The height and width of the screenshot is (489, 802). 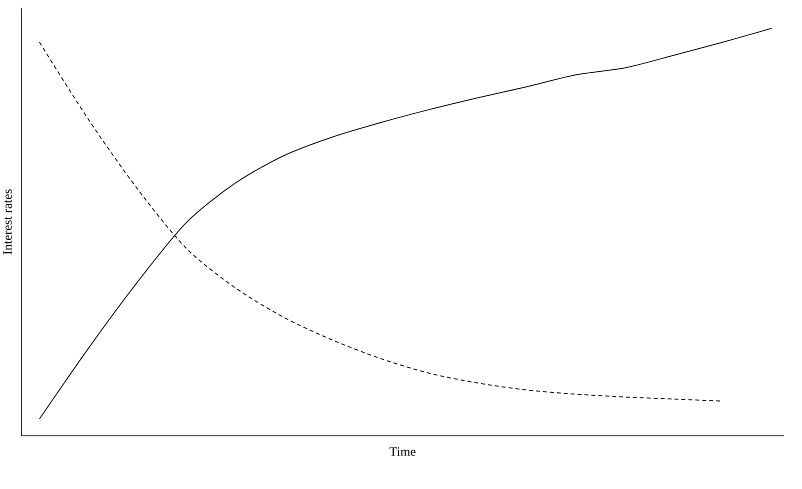 What do you see at coordinates (7, 221) in the screenshot?
I see `y-axis-title: Interest rates` at bounding box center [7, 221].